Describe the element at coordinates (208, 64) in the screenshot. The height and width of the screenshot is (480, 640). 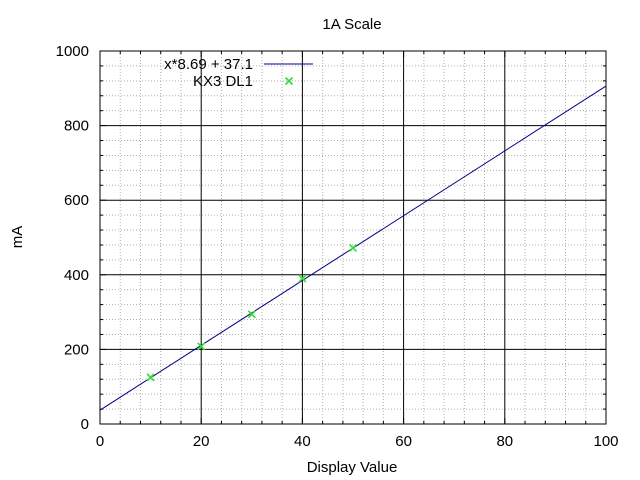
I see `legend-label: x*8.69 + 37.1` at that location.